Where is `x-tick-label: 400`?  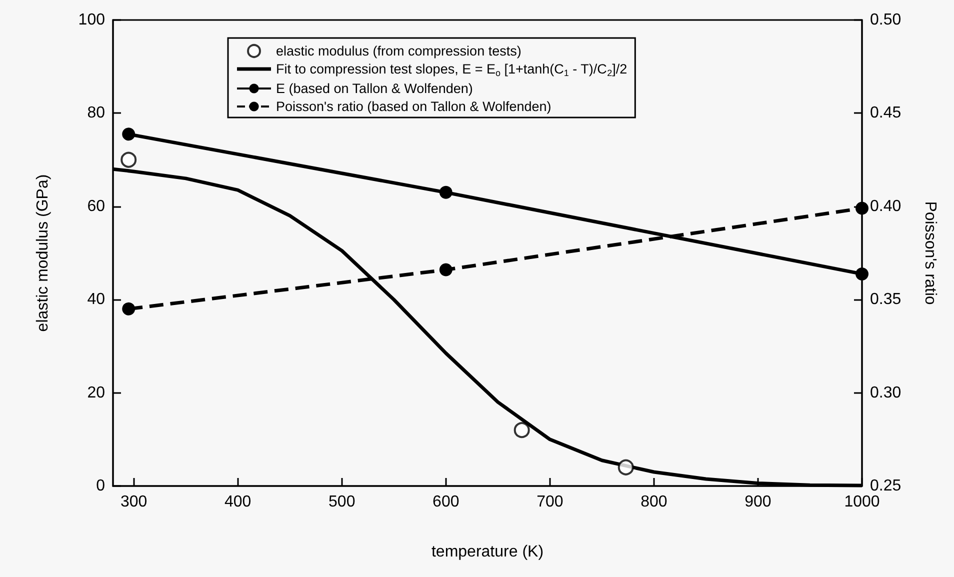
x-tick-label: 400 is located at coordinates (238, 502).